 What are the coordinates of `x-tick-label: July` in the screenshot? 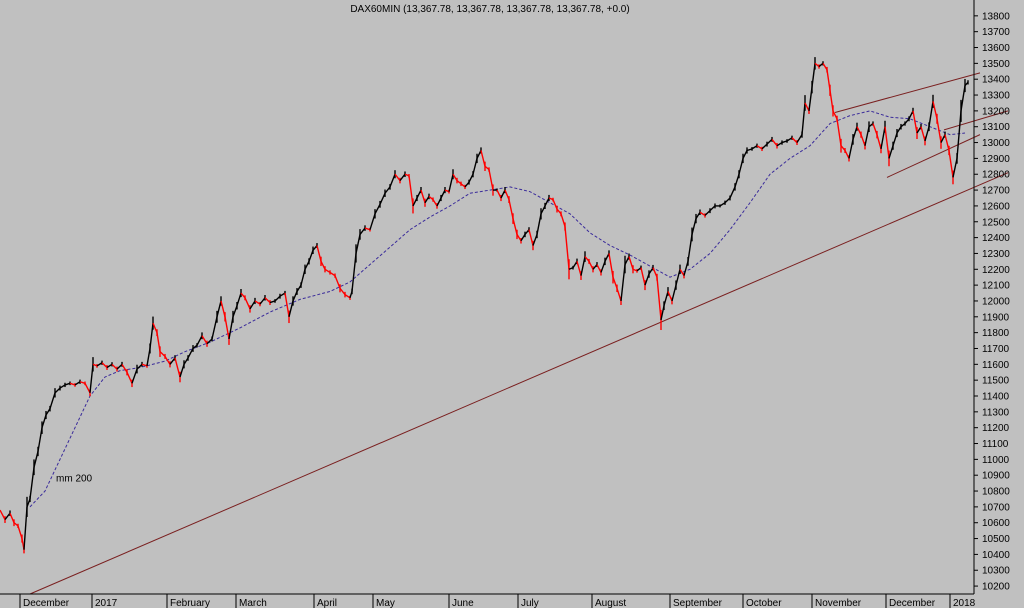 It's located at (530, 603).